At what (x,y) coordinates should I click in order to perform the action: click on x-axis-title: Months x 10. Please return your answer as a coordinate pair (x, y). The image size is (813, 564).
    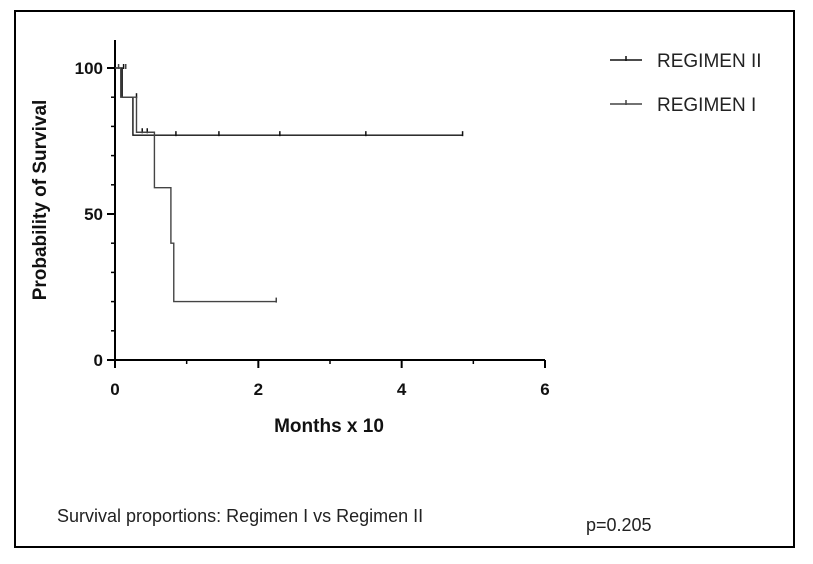
    Looking at the image, I should click on (329, 426).